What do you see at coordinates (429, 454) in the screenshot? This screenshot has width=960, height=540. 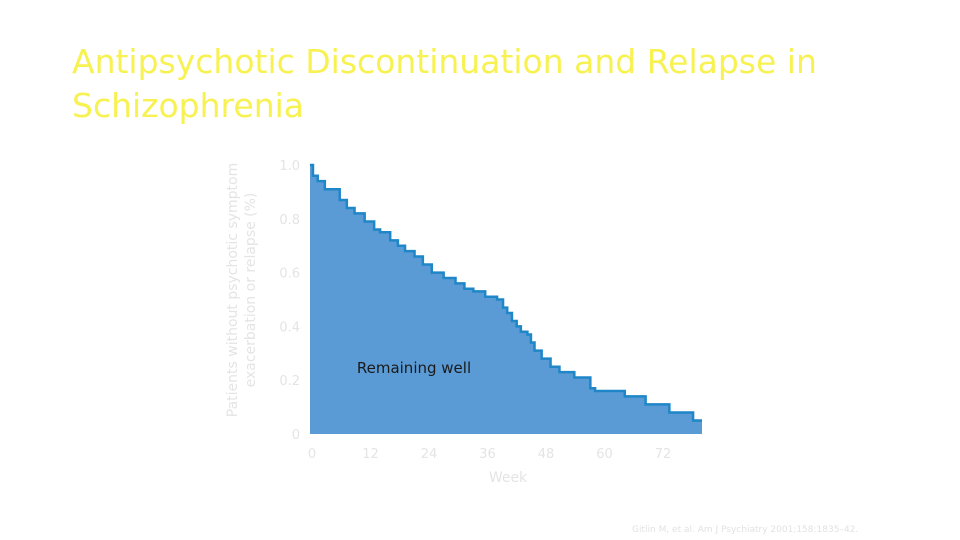 I see `x-tick-label: 24` at bounding box center [429, 454].